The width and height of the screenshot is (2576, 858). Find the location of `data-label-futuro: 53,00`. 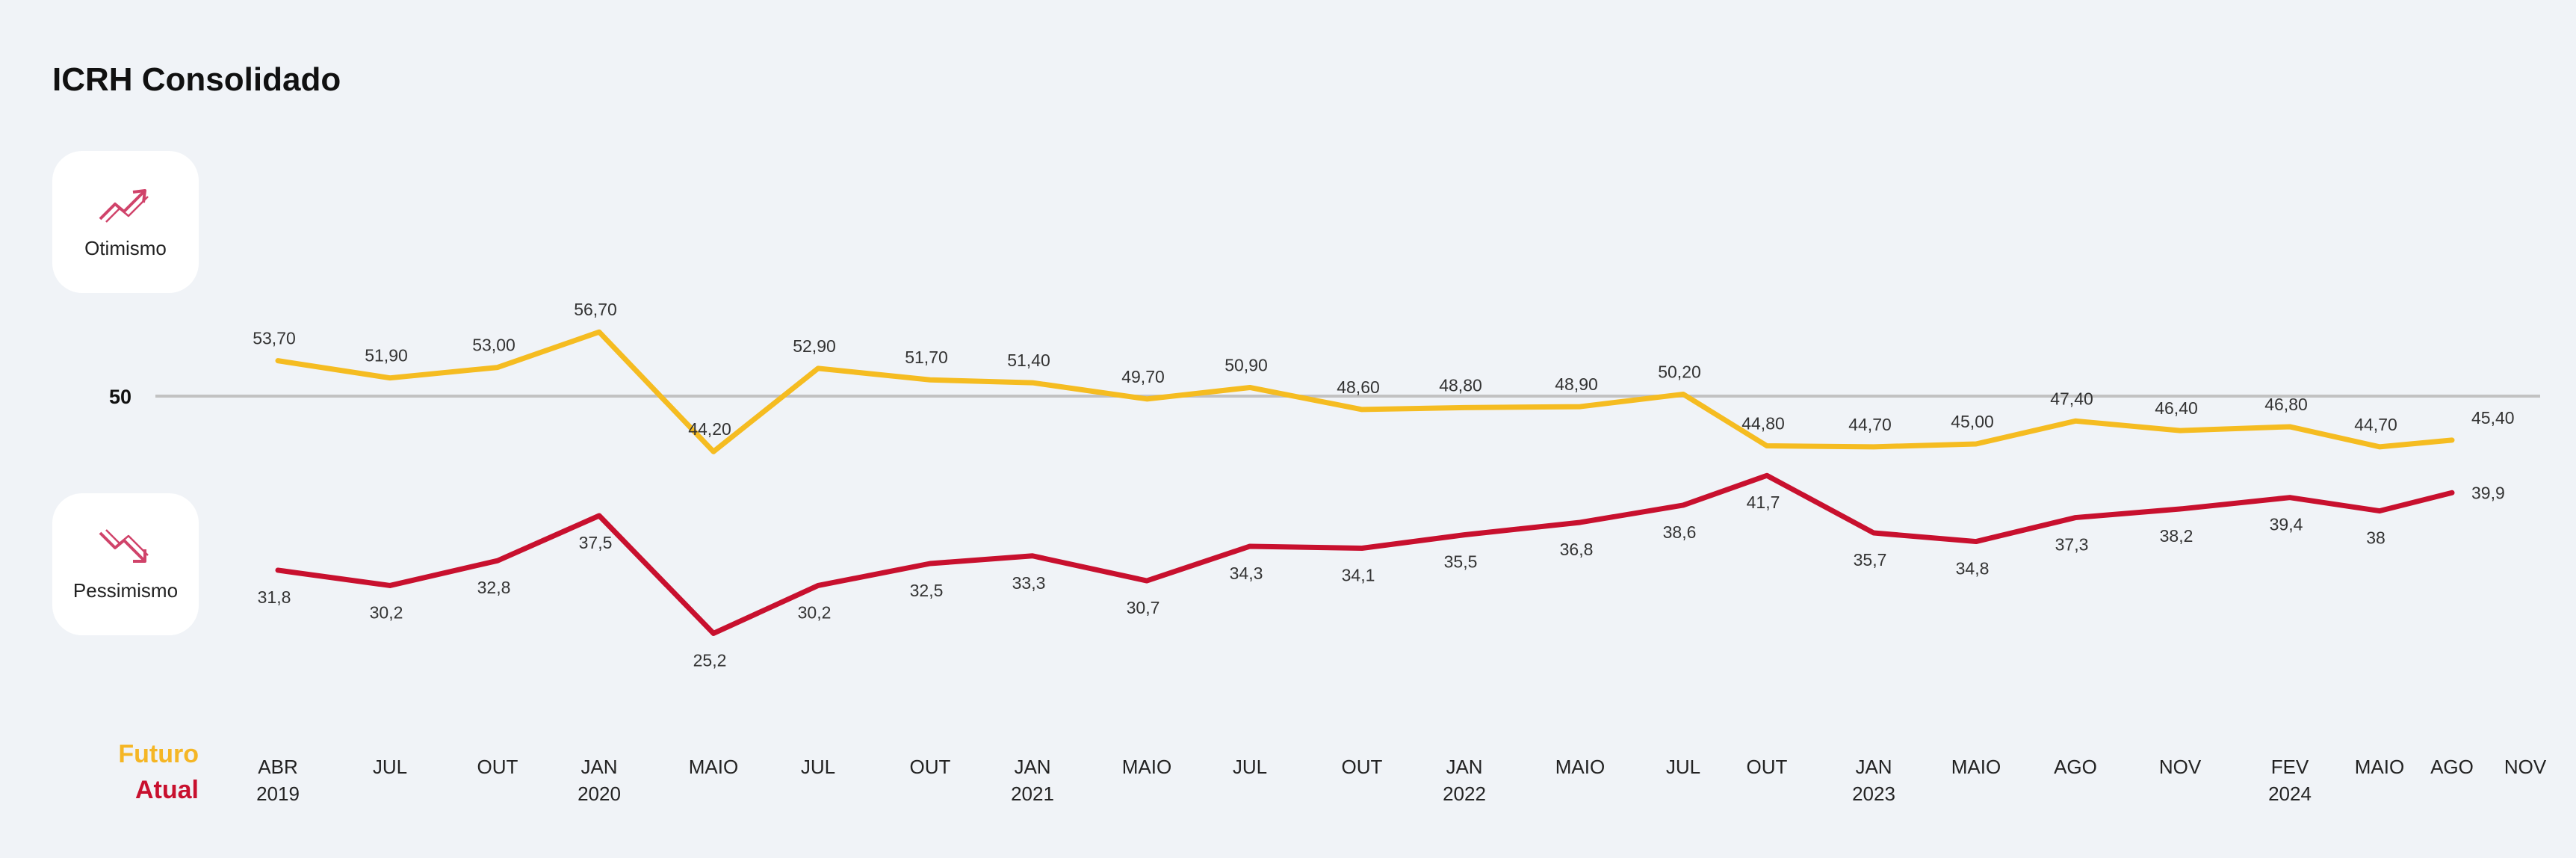

data-label-futuro: 53,00 is located at coordinates (493, 345).